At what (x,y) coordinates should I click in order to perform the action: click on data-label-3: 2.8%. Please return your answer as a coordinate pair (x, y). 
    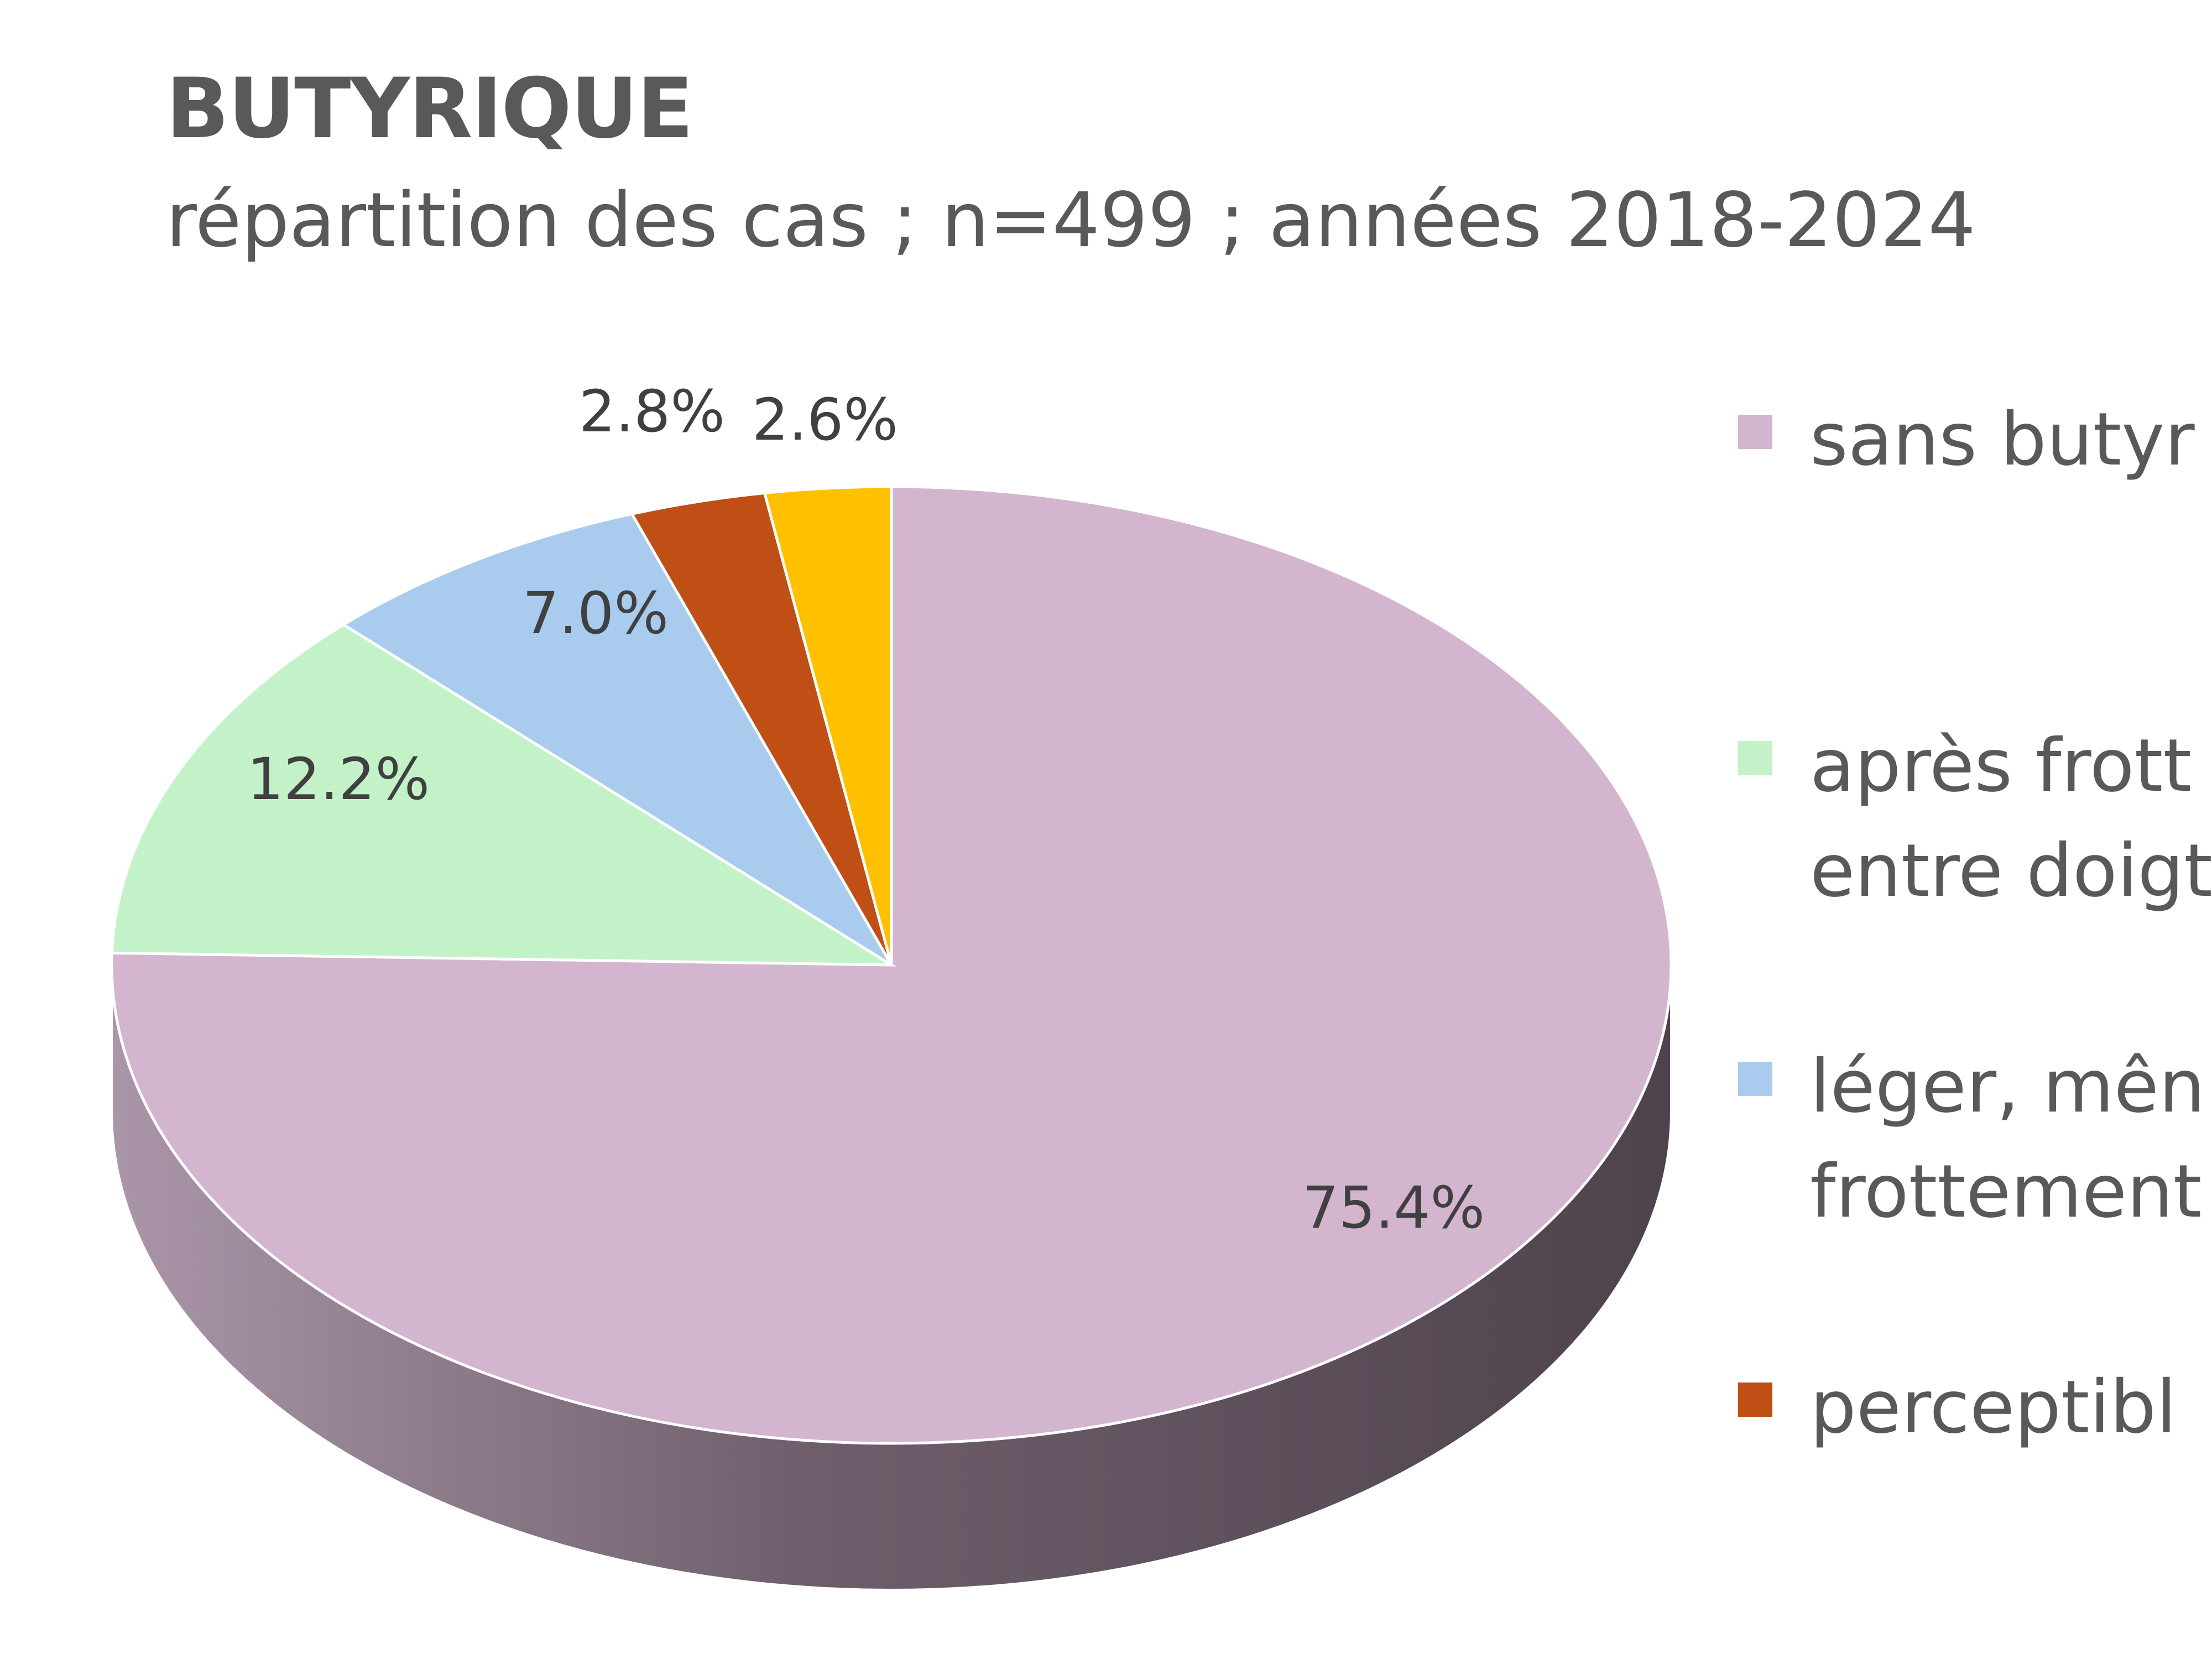
    Looking at the image, I should click on (652, 412).